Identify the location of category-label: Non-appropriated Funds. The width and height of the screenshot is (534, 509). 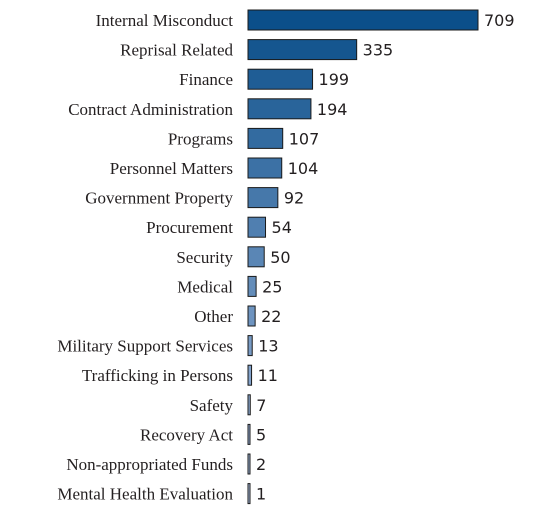
(149, 464).